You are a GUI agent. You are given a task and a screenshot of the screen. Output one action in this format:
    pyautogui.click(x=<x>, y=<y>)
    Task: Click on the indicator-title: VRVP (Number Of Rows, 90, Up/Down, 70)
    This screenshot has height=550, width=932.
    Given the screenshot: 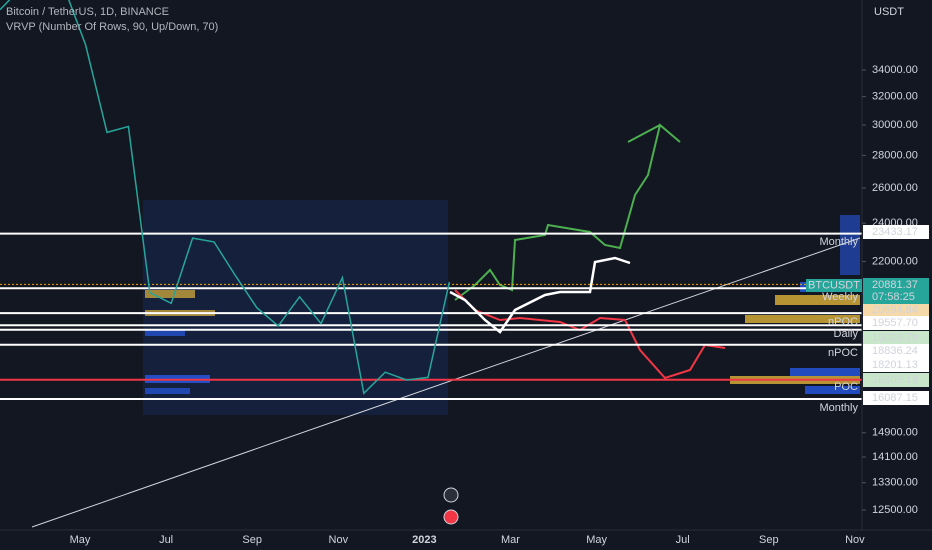 What is the action you would take?
    pyautogui.click(x=112, y=27)
    